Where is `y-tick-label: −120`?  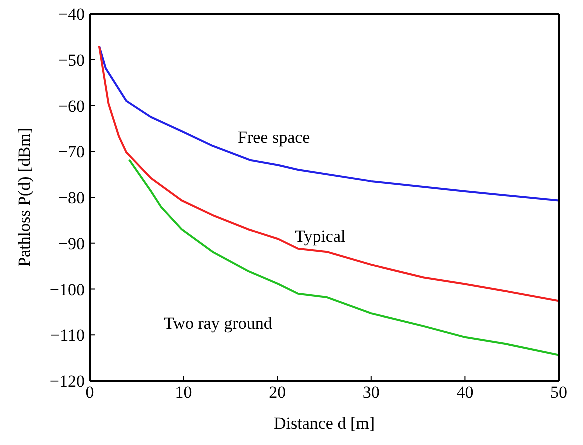 y-tick-label: −120 is located at coordinates (67, 382).